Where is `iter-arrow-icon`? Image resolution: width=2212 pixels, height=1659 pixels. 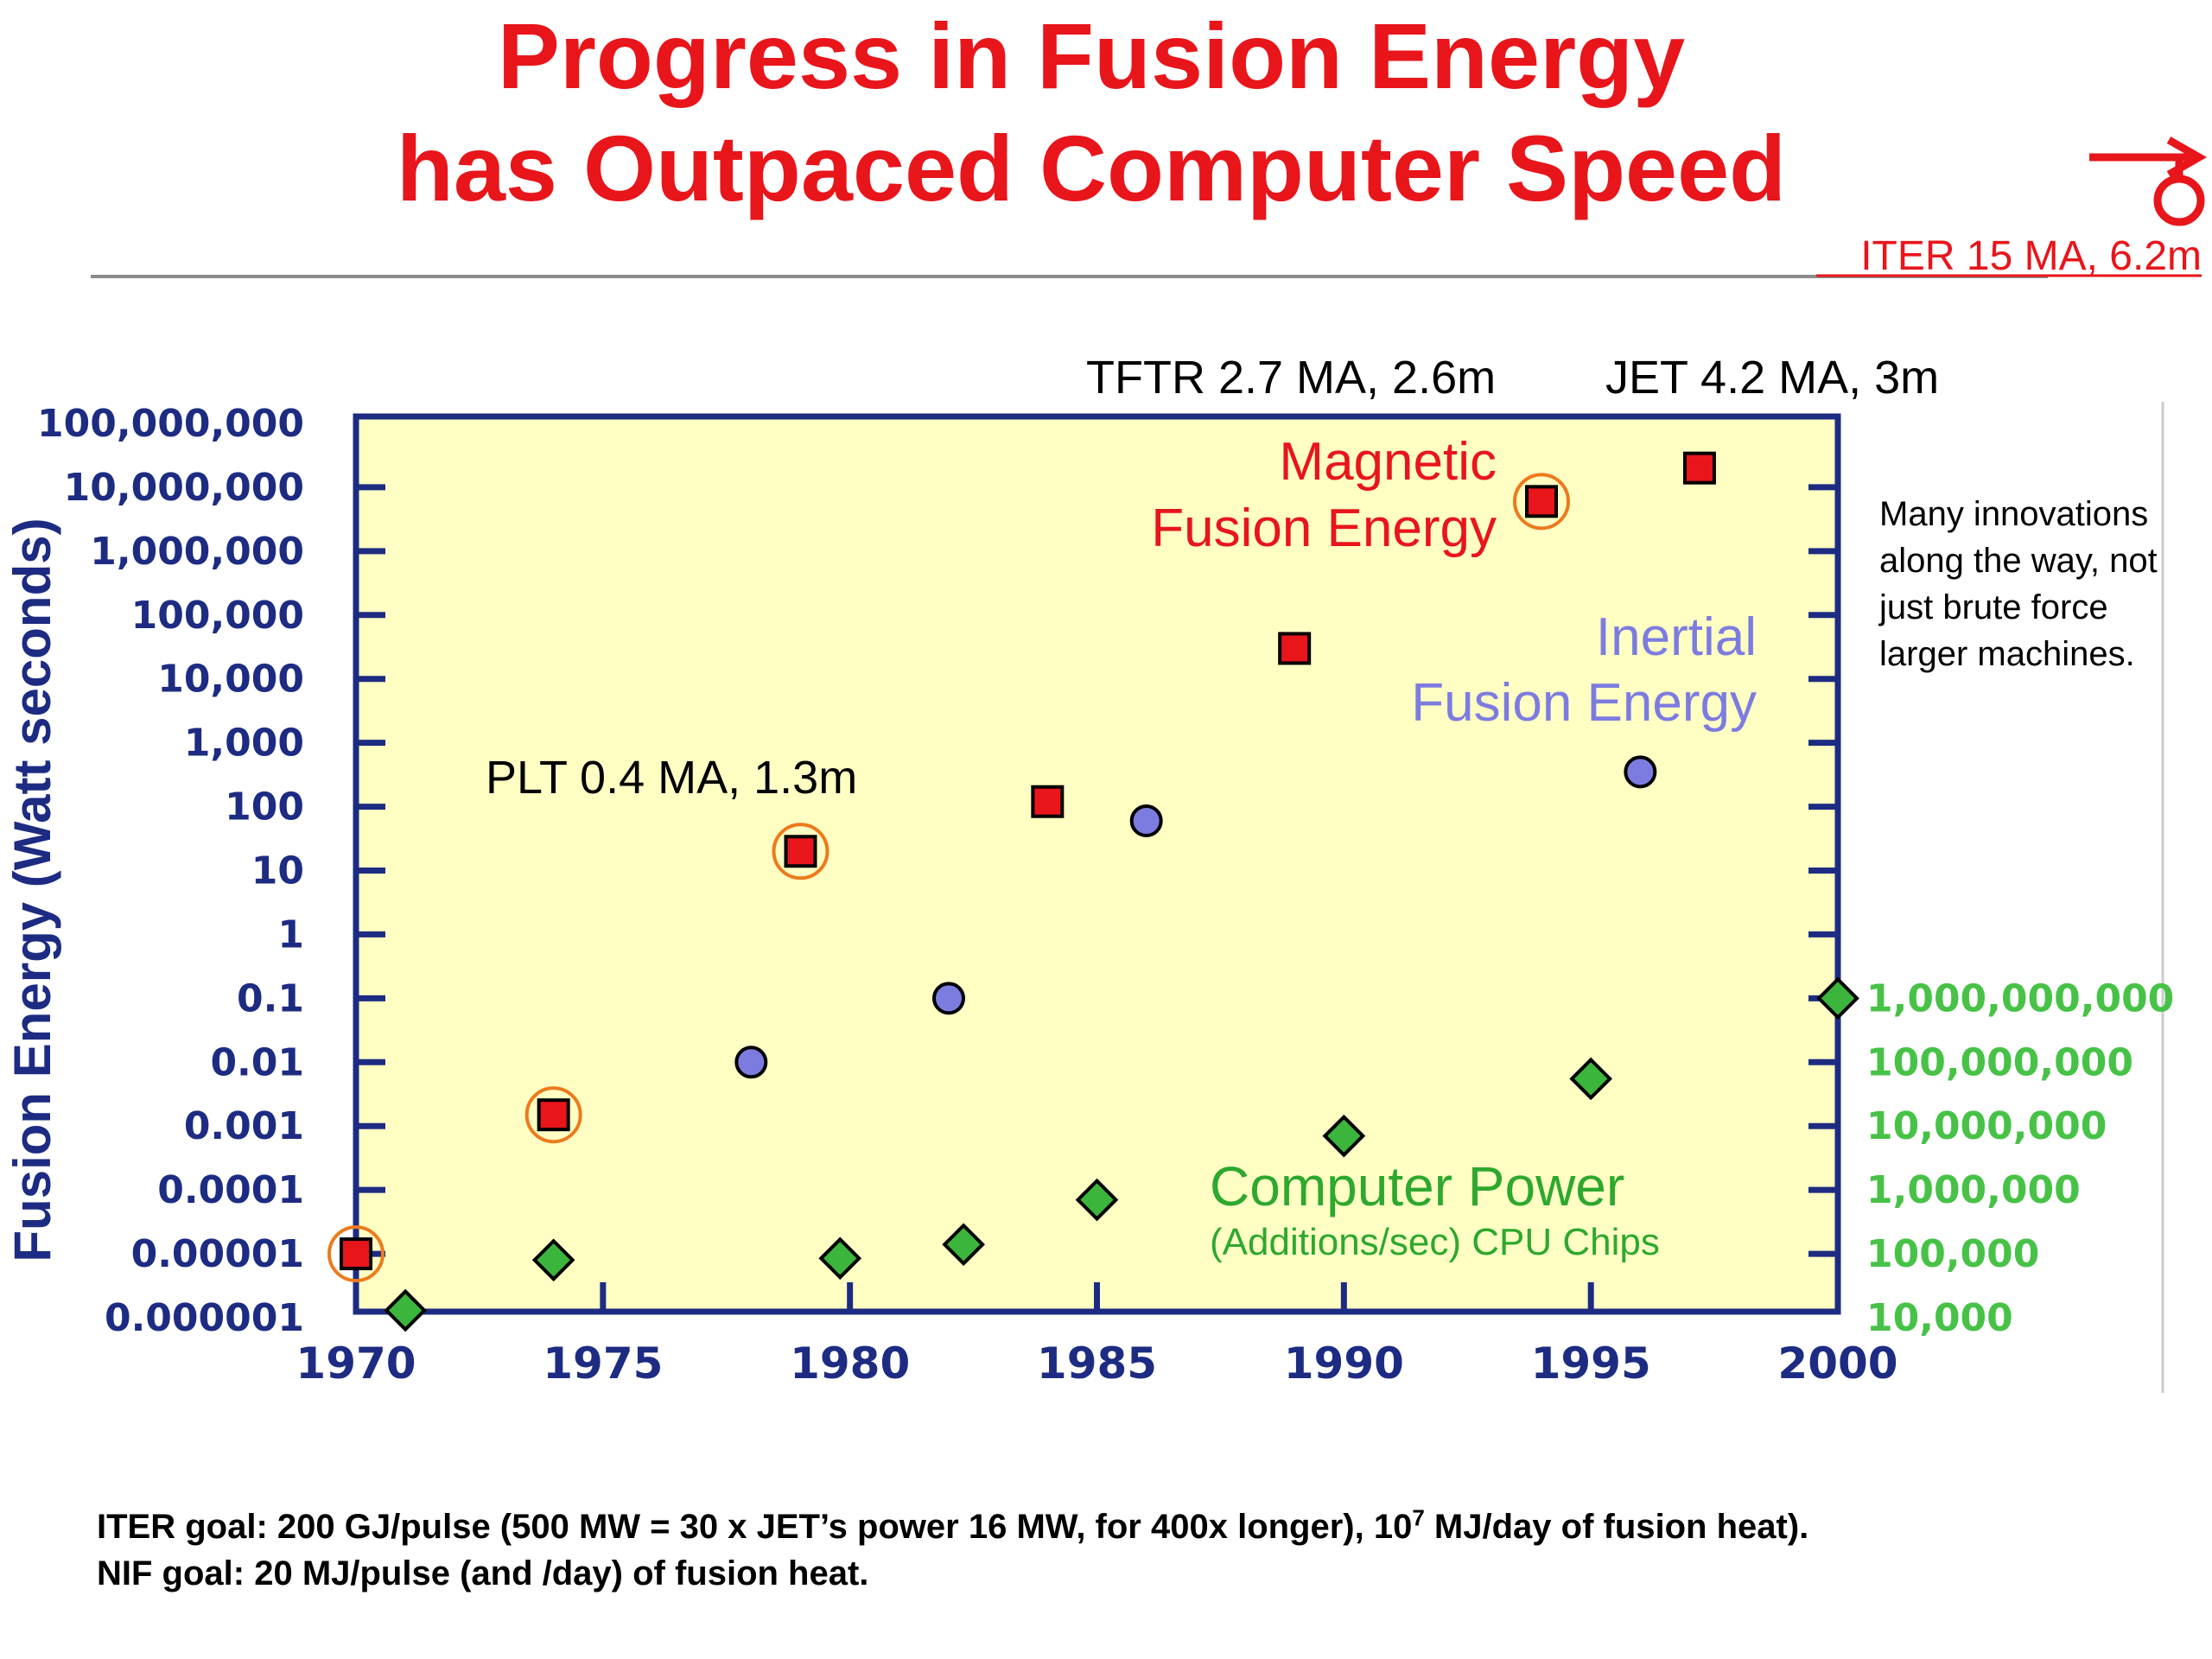
iter-arrow-icon is located at coordinates (2148, 181).